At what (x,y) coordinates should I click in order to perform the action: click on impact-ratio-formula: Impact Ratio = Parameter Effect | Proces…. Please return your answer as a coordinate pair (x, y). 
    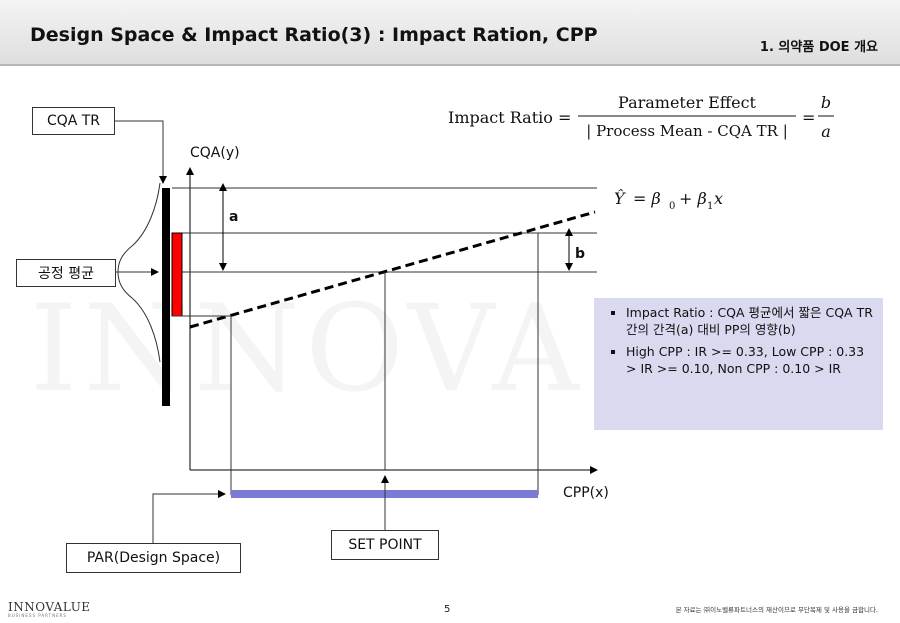
    Looking at the image, I should click on (641, 117).